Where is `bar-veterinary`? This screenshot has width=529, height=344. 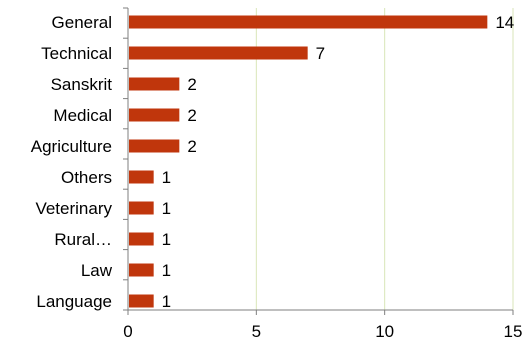
bar-veterinary is located at coordinates (141, 208).